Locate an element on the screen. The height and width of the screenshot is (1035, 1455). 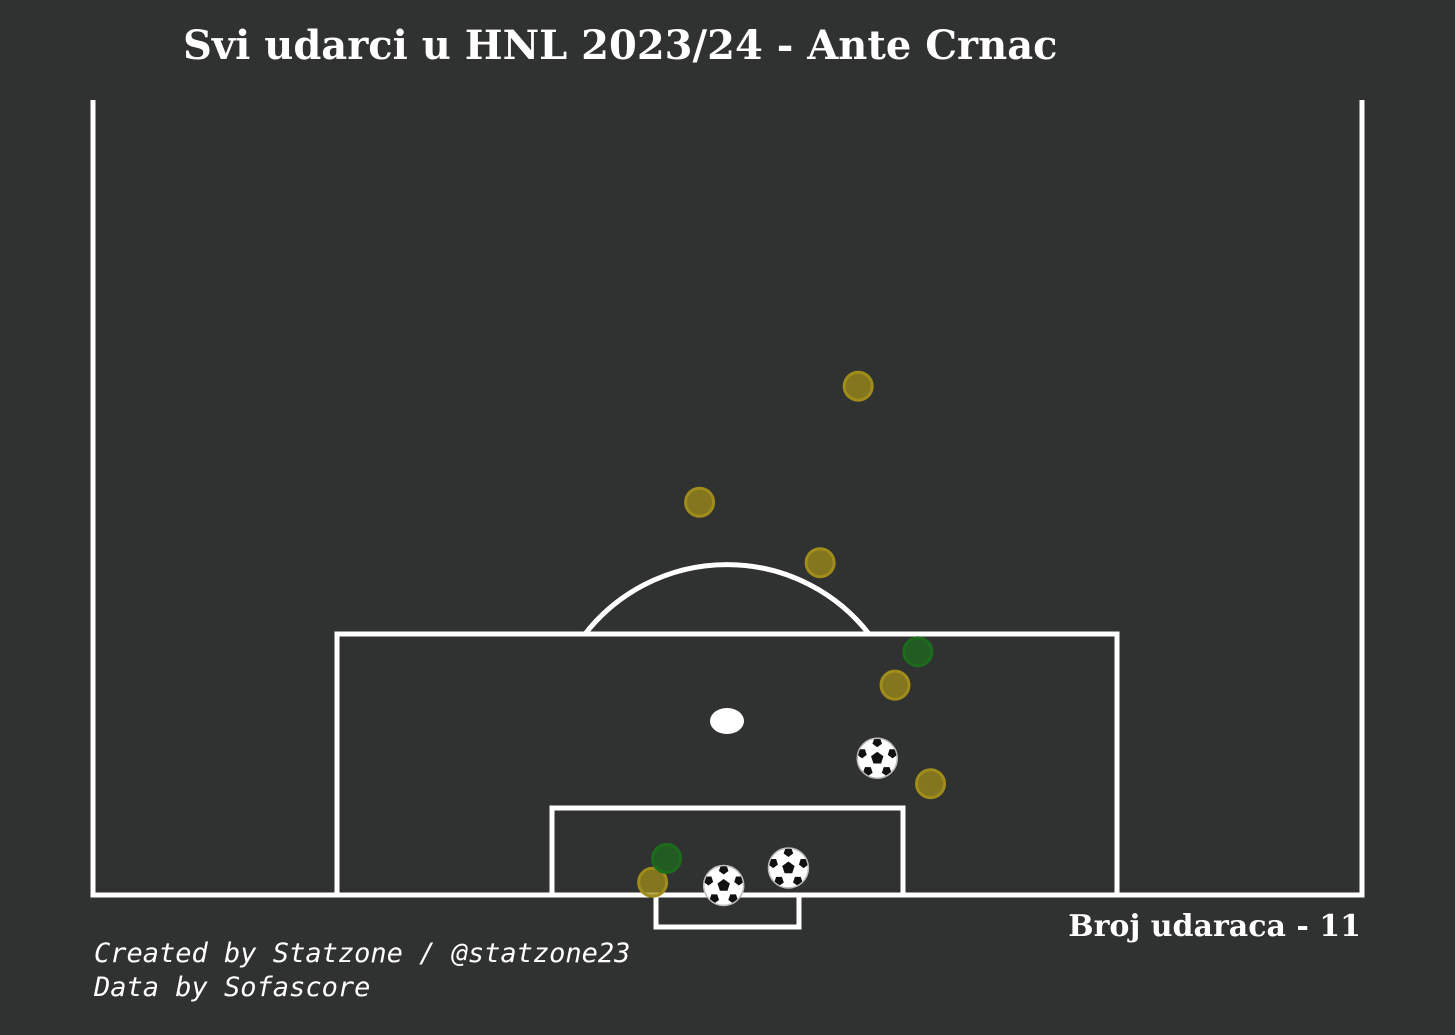
penalty-arc is located at coordinates (727, 599).